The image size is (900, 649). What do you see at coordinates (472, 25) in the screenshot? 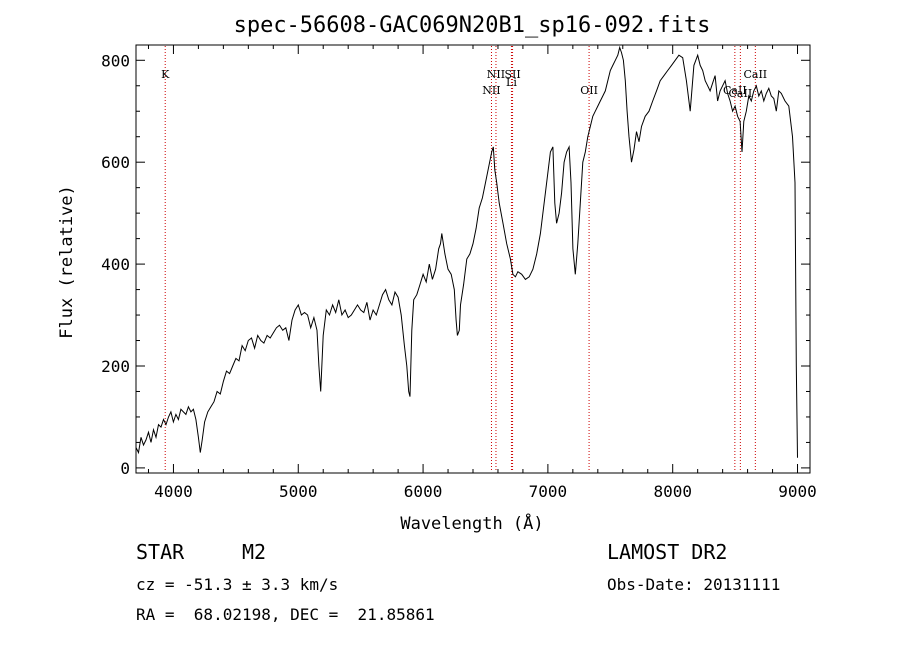
I see `chart-title: spec-56608-GAC069N20B1_sp16-092.fits` at bounding box center [472, 25].